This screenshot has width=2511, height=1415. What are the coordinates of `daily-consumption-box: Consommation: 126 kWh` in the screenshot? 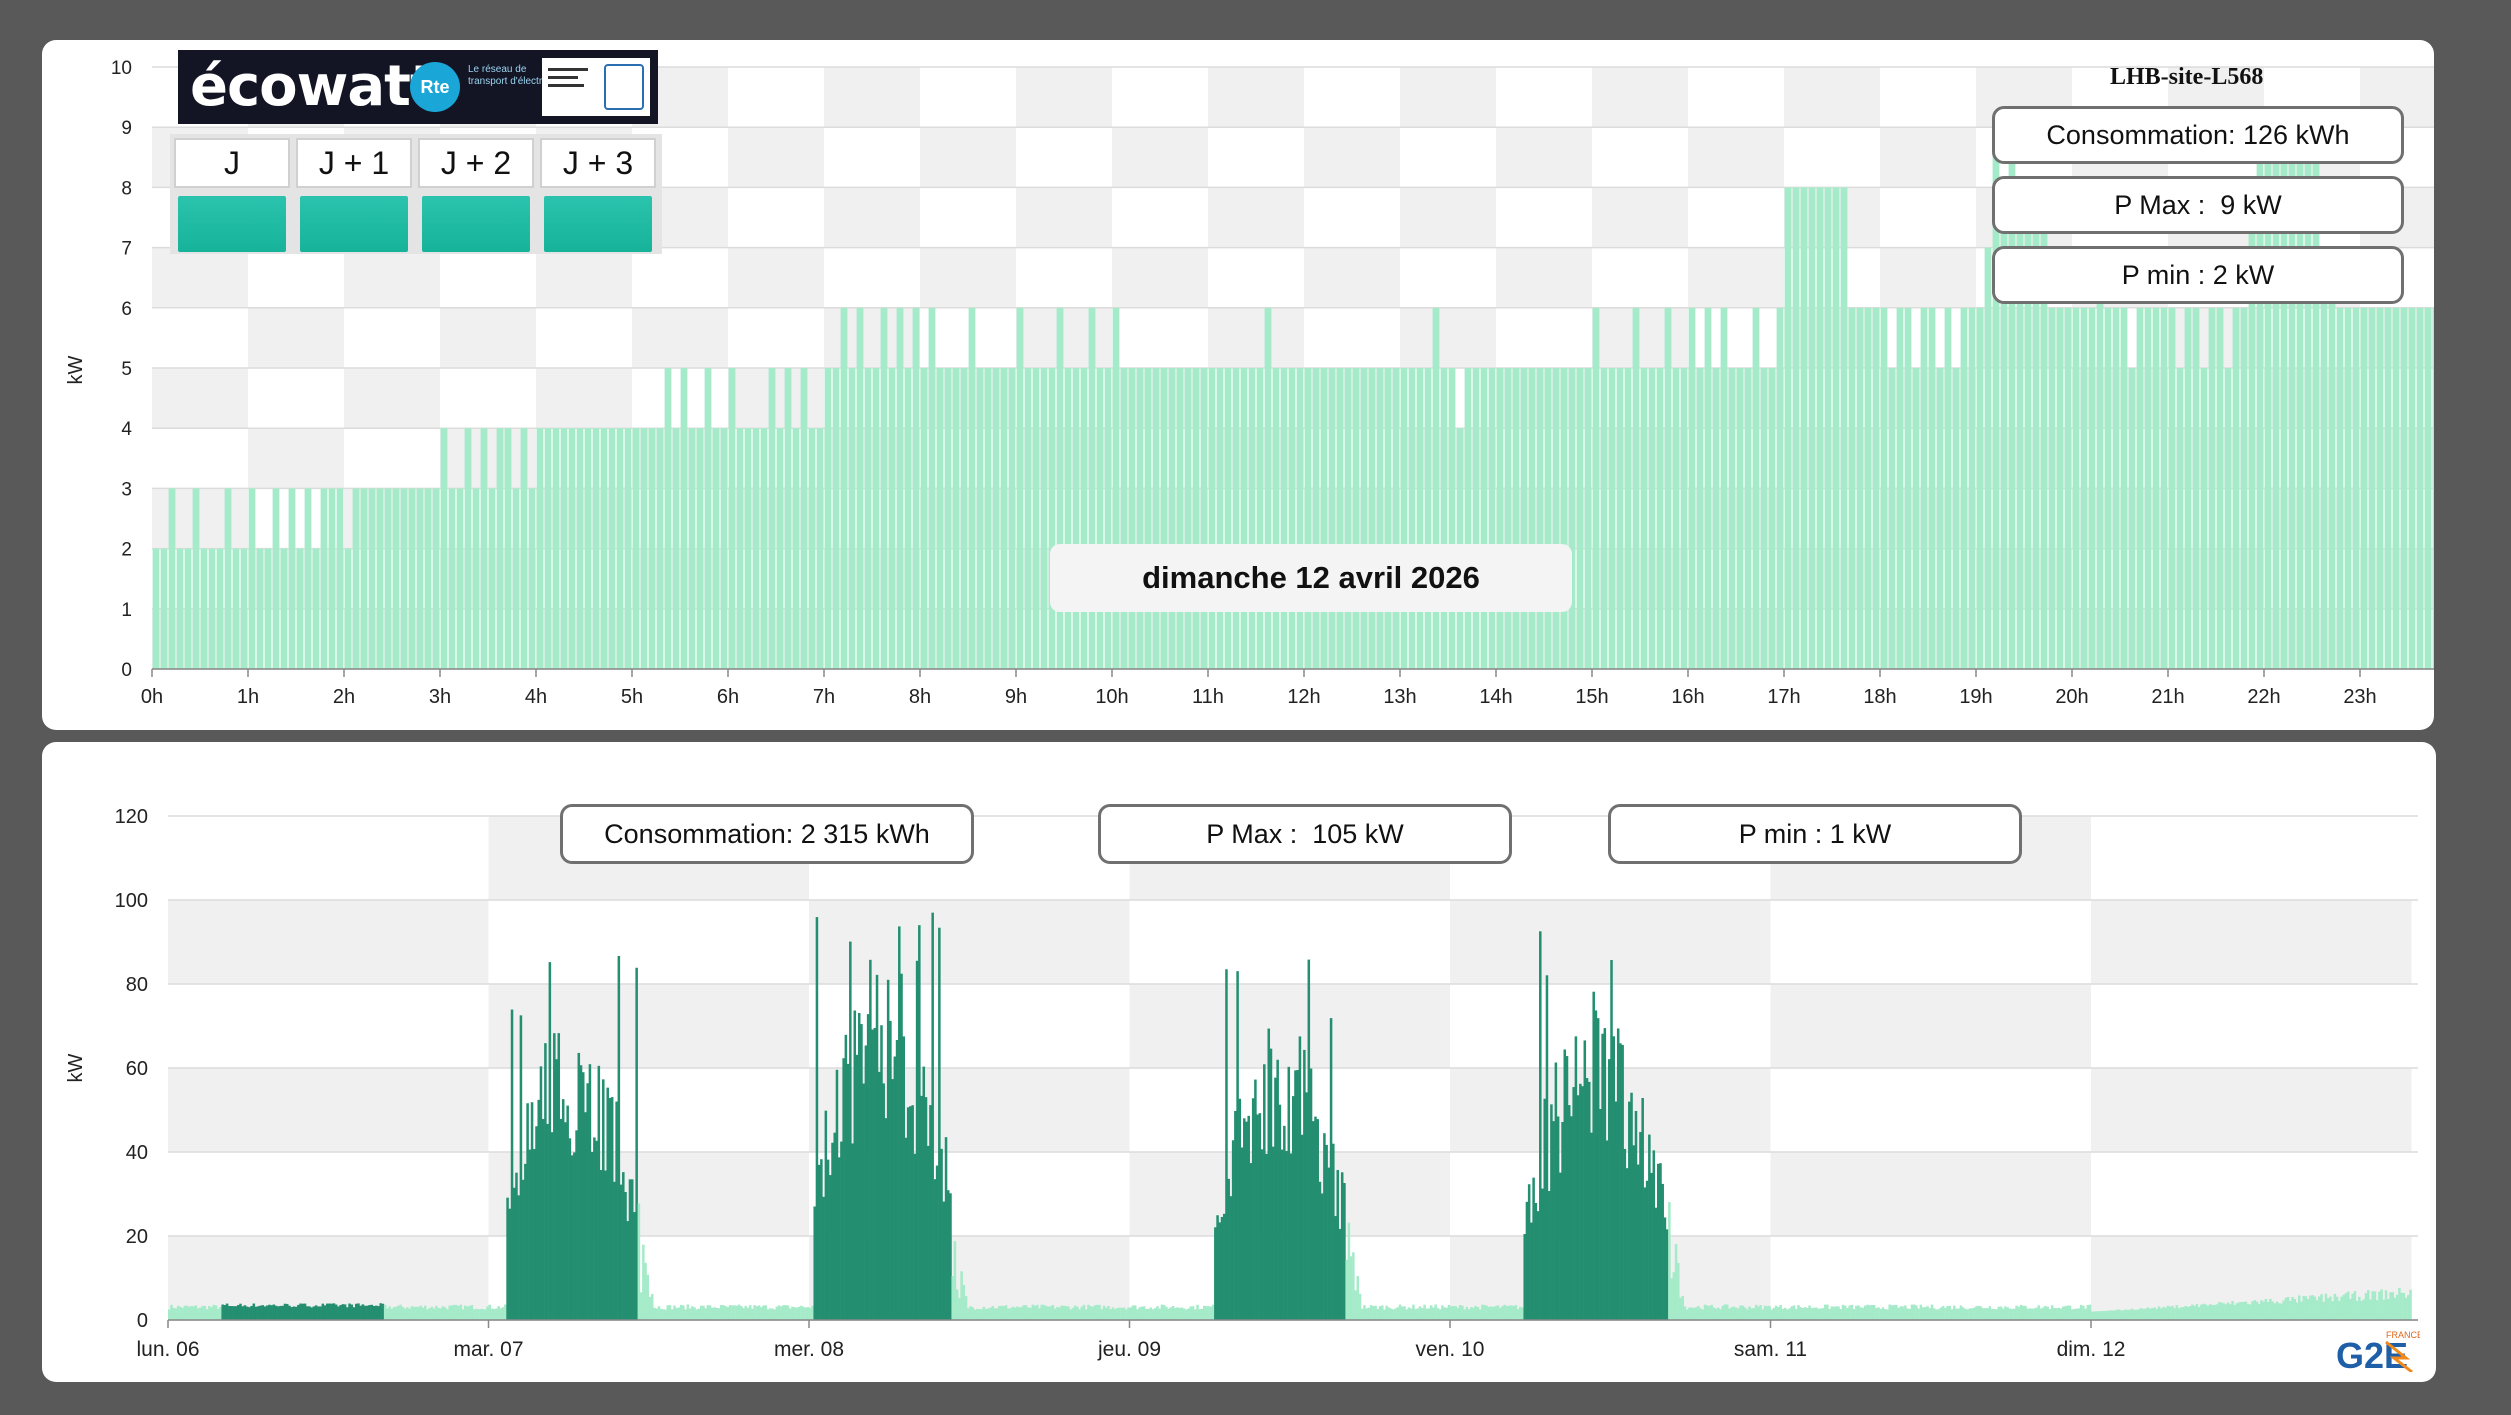 It's located at (2198, 135).